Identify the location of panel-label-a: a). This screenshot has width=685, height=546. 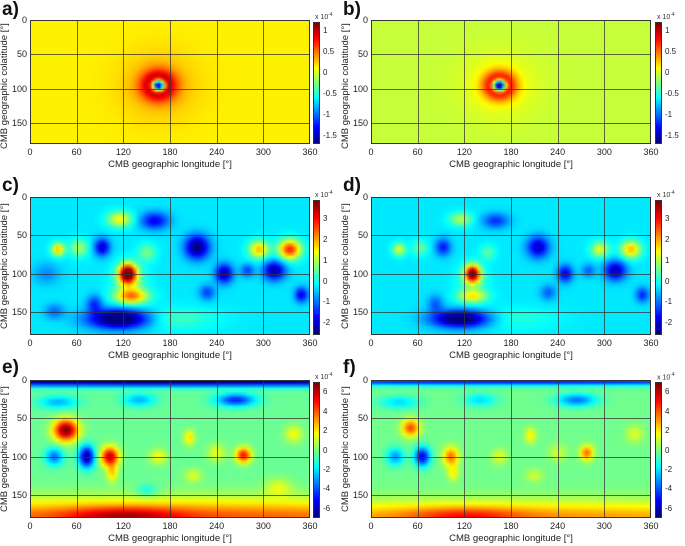
(10, 10).